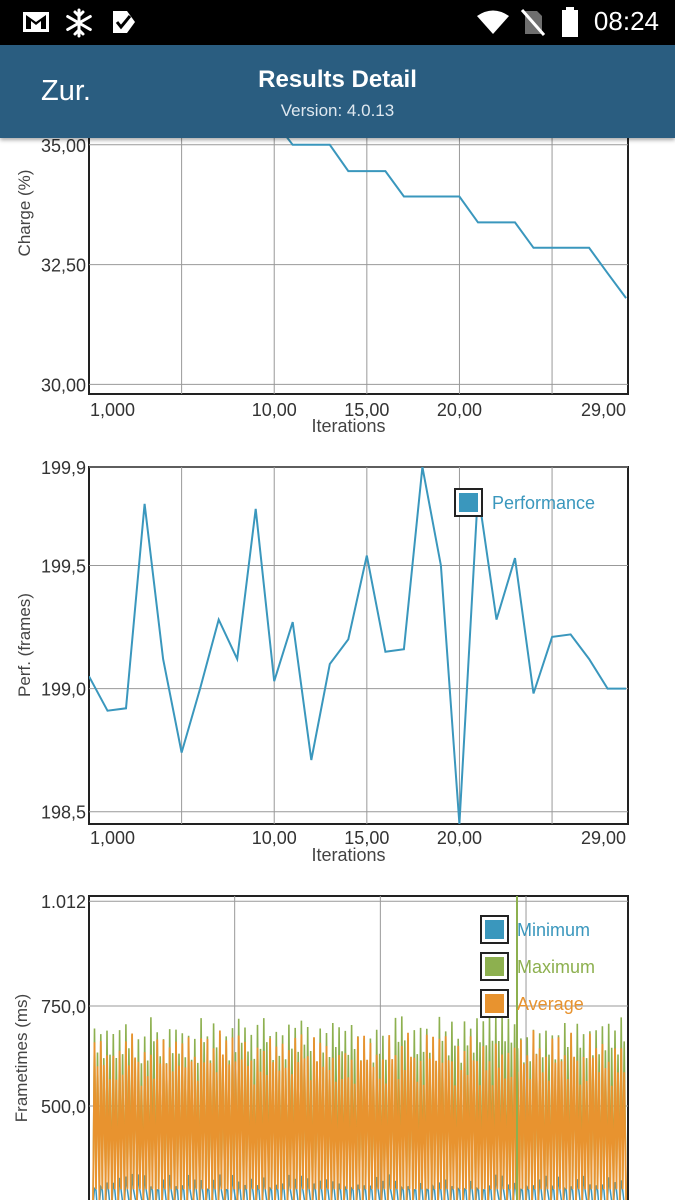  Describe the element at coordinates (63, 266) in the screenshot. I see `y-tick-label: 32,50` at that location.